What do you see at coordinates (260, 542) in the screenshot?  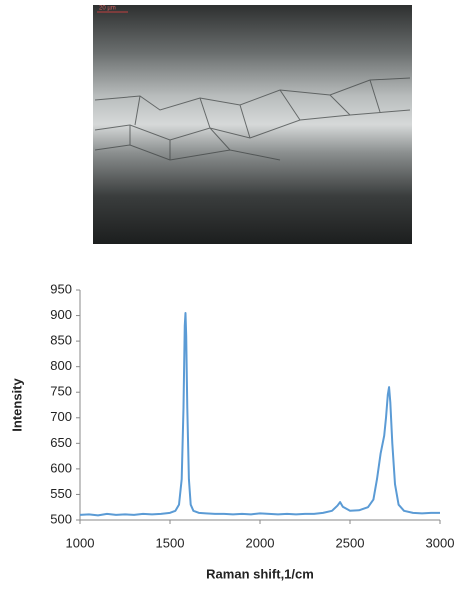 I see `x-tick-label: 2000` at bounding box center [260, 542].